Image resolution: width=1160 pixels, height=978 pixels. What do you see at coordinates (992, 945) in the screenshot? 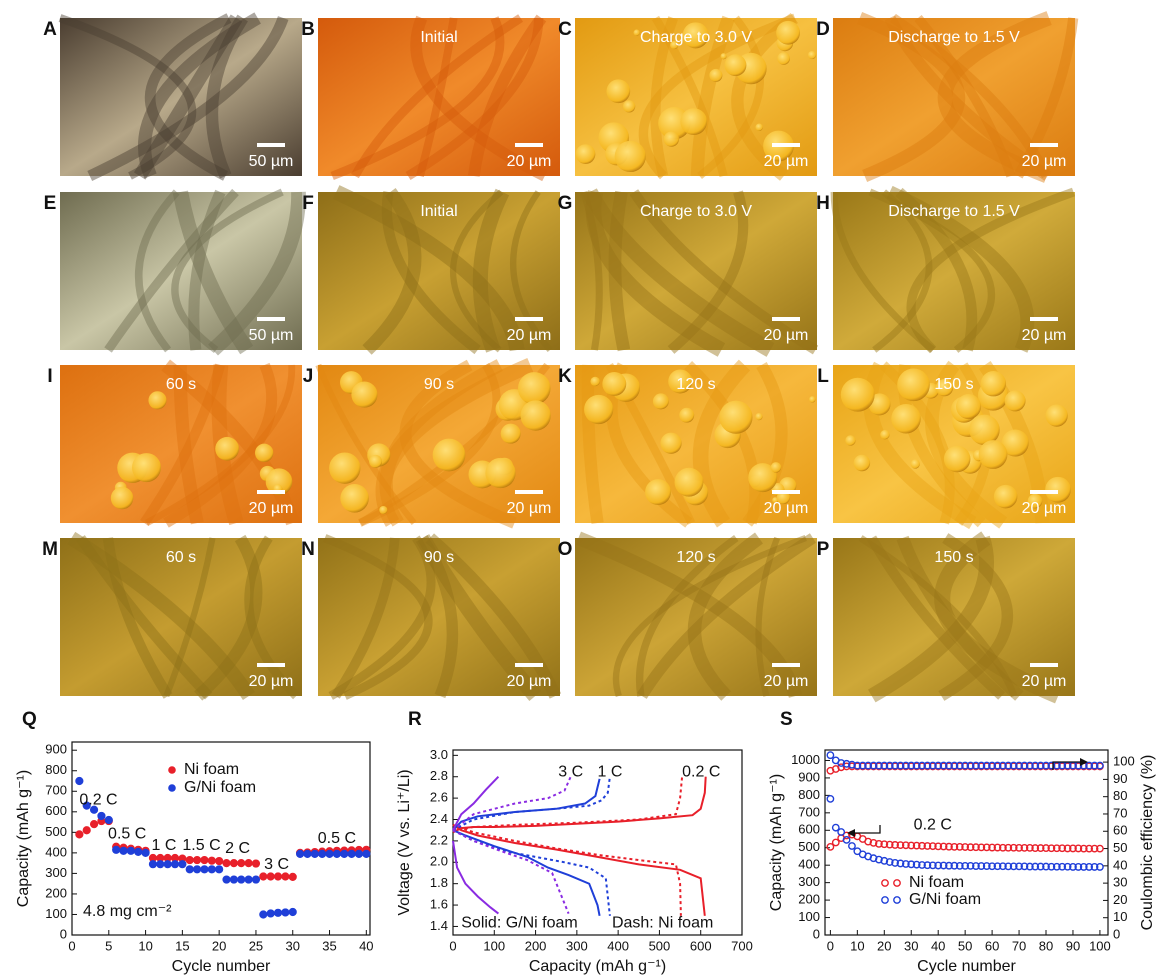
I see `x-tick-label: 60` at bounding box center [992, 945].